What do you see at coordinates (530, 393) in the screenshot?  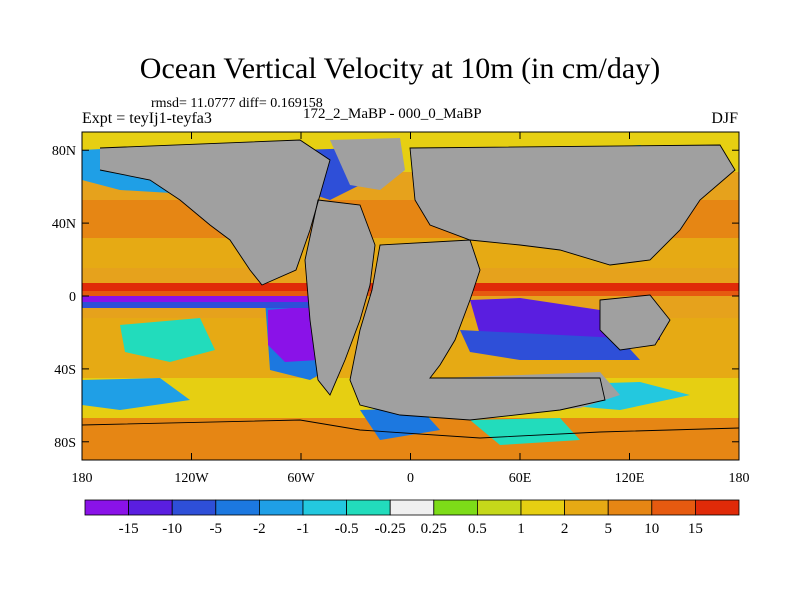 I see `land-antarctica-east` at bounding box center [530, 393].